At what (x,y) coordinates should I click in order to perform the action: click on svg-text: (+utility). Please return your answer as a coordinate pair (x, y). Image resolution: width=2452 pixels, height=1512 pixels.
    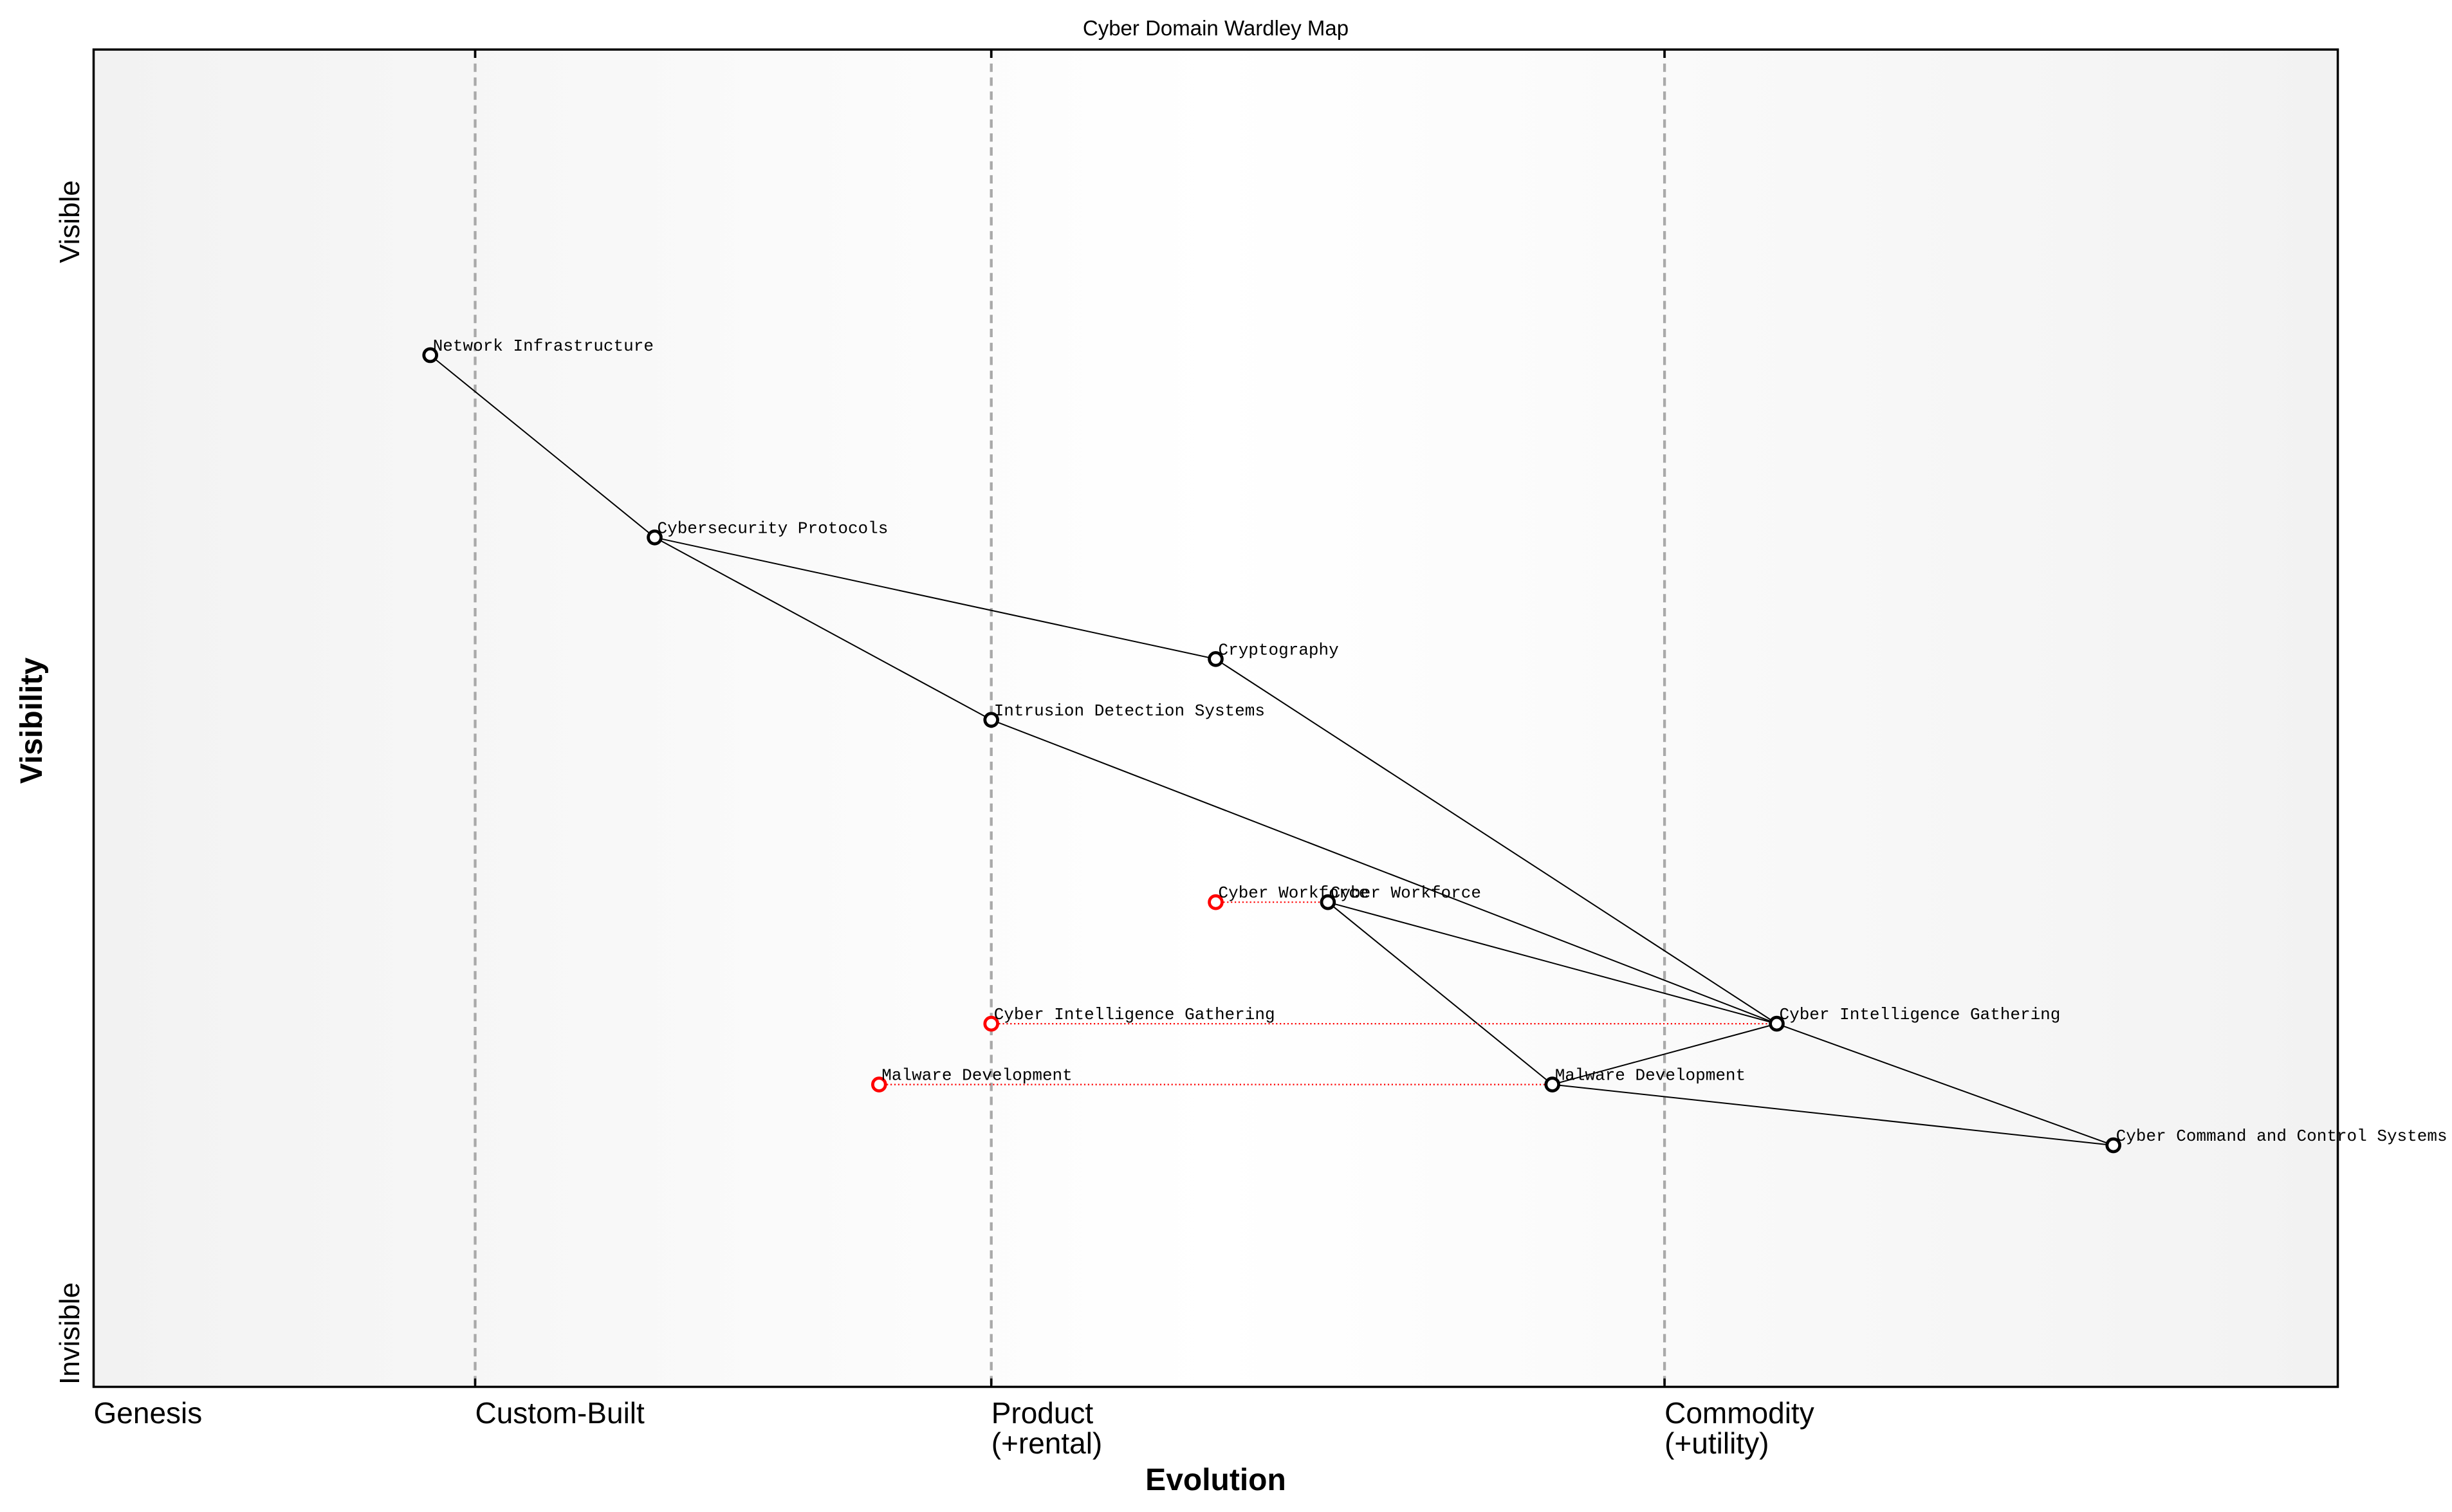
    Looking at the image, I should click on (1717, 1443).